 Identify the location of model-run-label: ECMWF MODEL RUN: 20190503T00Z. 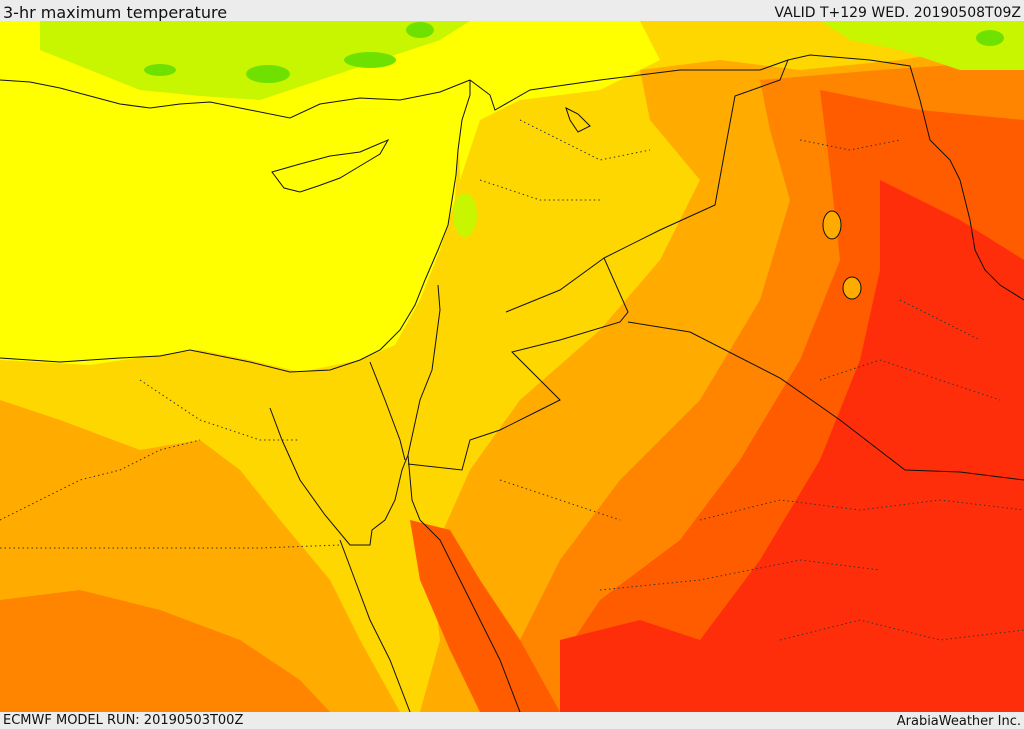
(123, 720).